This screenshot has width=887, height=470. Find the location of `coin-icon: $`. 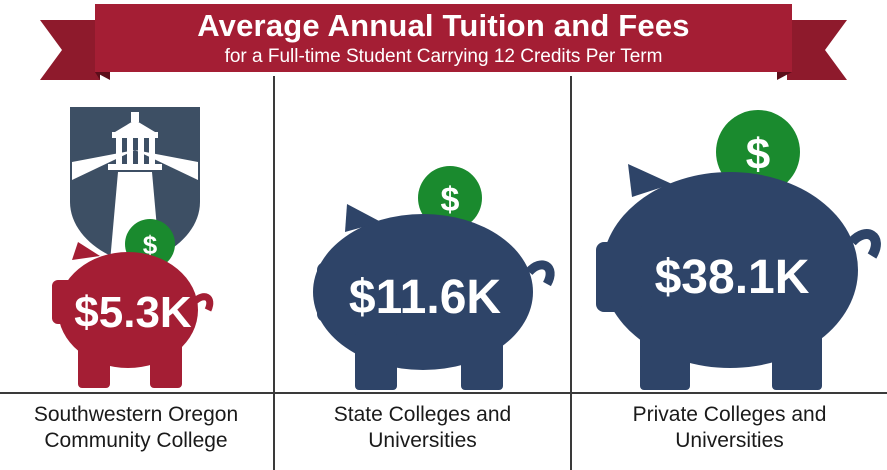

coin-icon: $ is located at coordinates (450, 198).